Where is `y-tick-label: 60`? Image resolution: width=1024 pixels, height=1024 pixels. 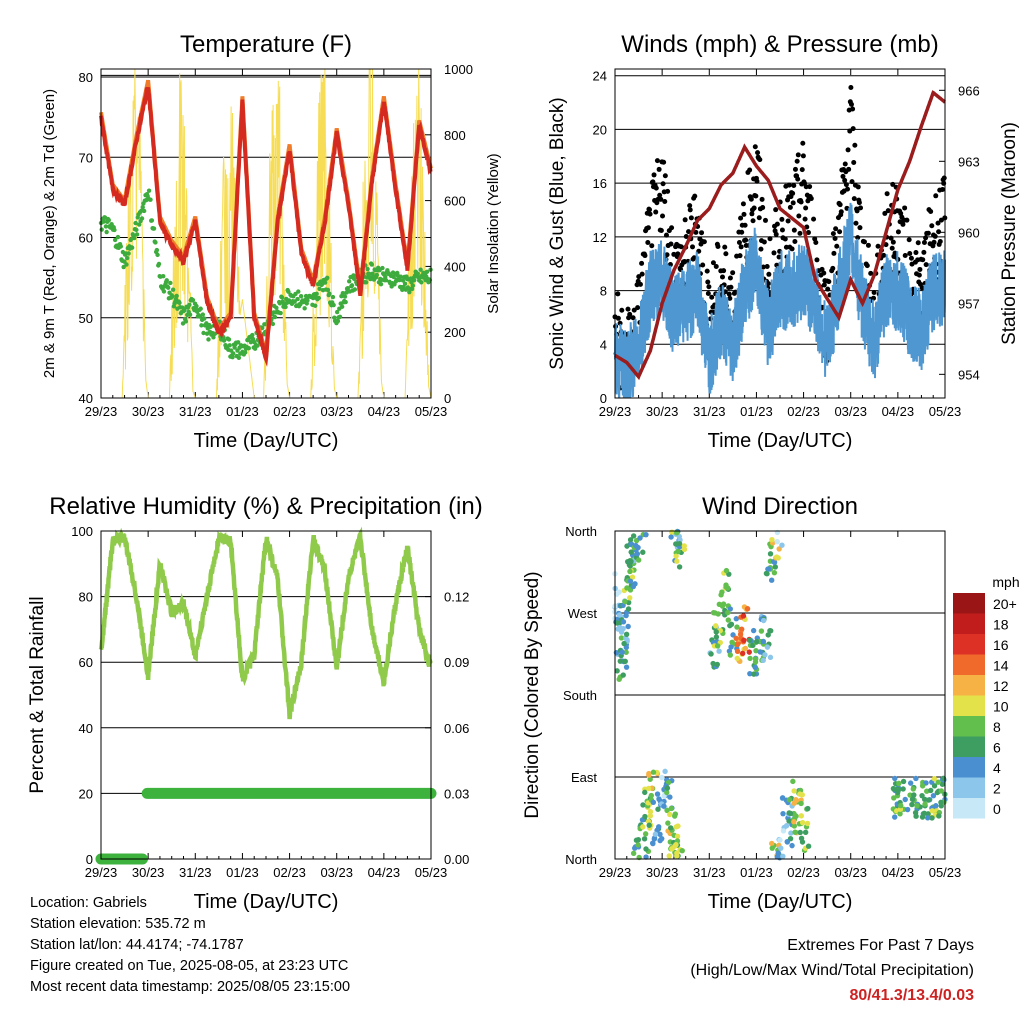
y-tick-label: 60 is located at coordinates (86, 662).